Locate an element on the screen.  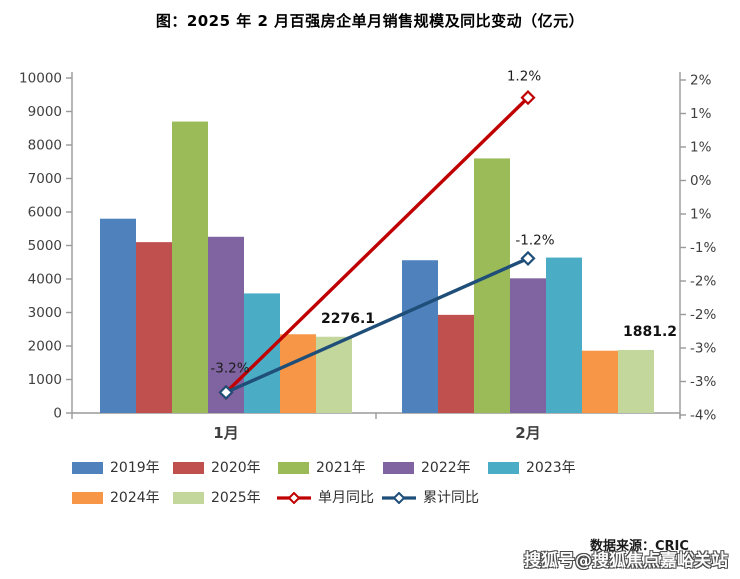
right-axis-tick-label: 0% is located at coordinates (701, 181).